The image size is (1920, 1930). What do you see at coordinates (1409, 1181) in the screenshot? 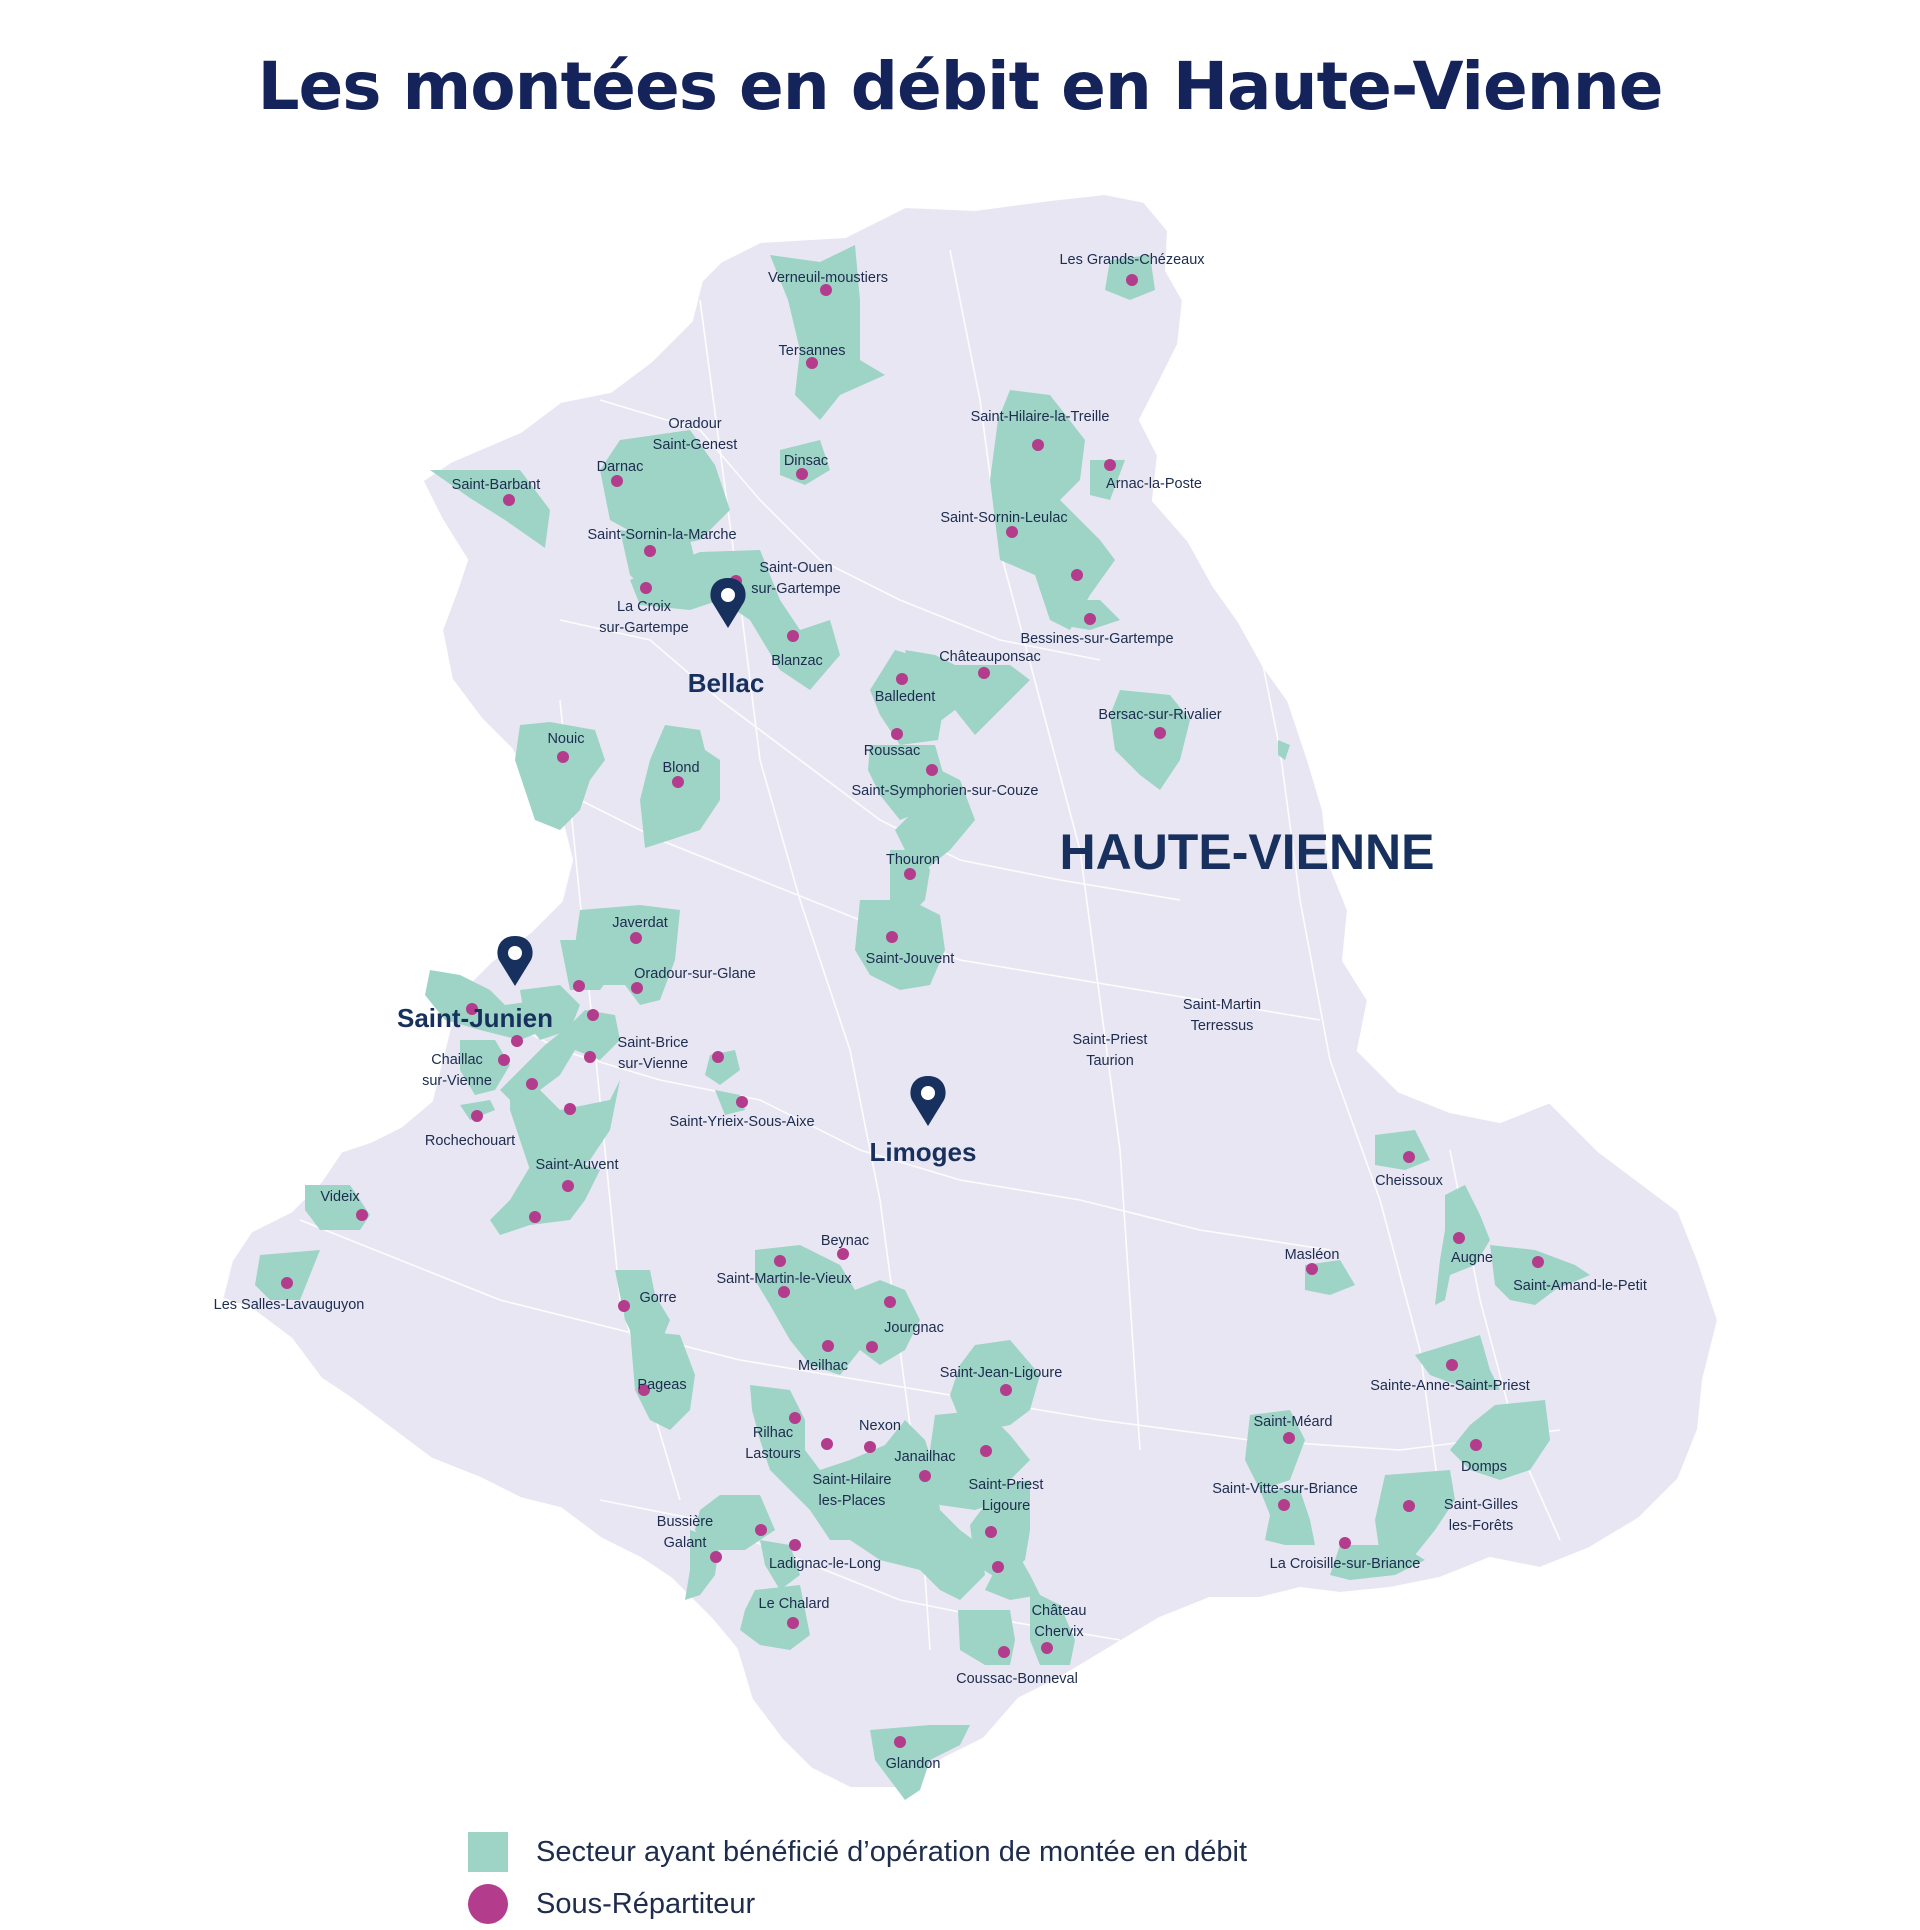
I see `commune-label-cheissoux: Cheissoux` at bounding box center [1409, 1181].